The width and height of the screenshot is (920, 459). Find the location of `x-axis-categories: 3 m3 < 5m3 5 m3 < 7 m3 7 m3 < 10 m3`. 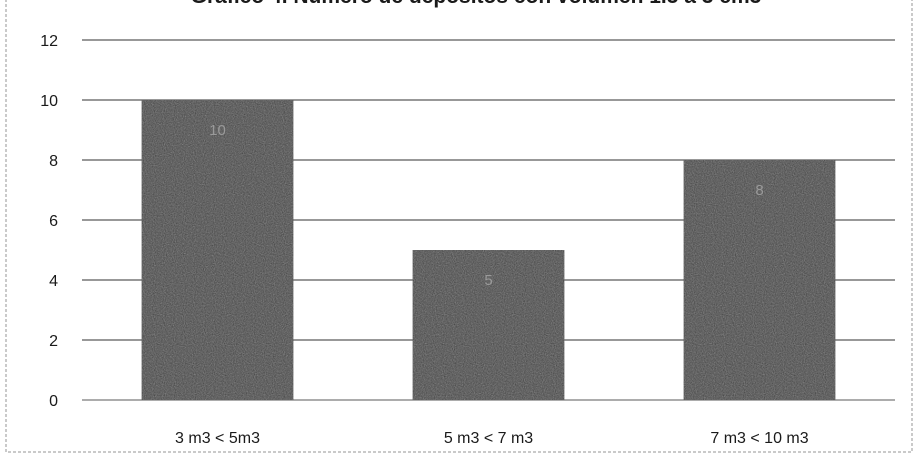

x-axis-categories: 3 m3 < 5m3 5 m3 < 7 m3 7 m3 < 10 m3 is located at coordinates (492, 438).